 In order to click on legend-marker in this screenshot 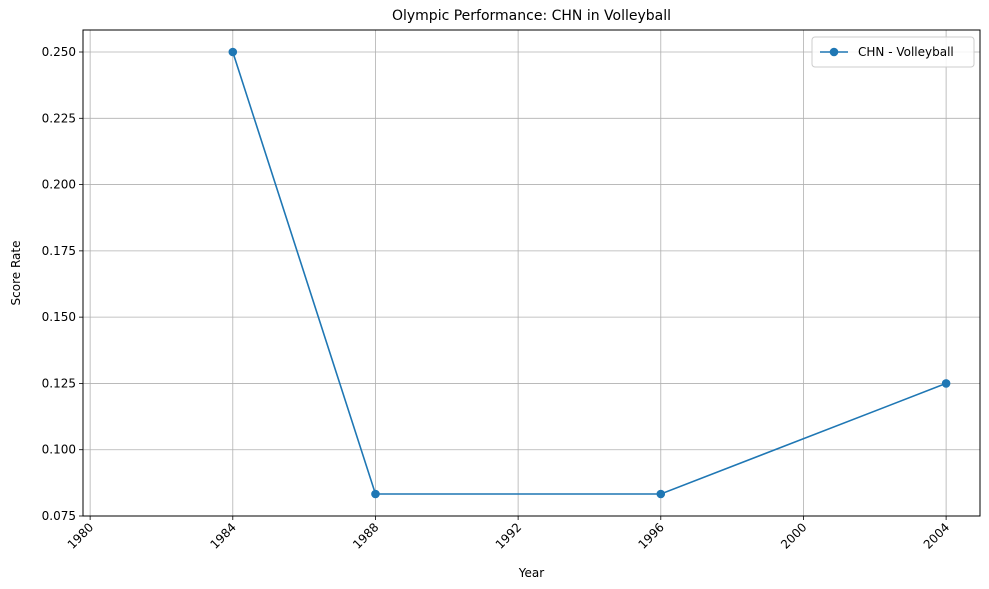, I will do `click(834, 52)`.